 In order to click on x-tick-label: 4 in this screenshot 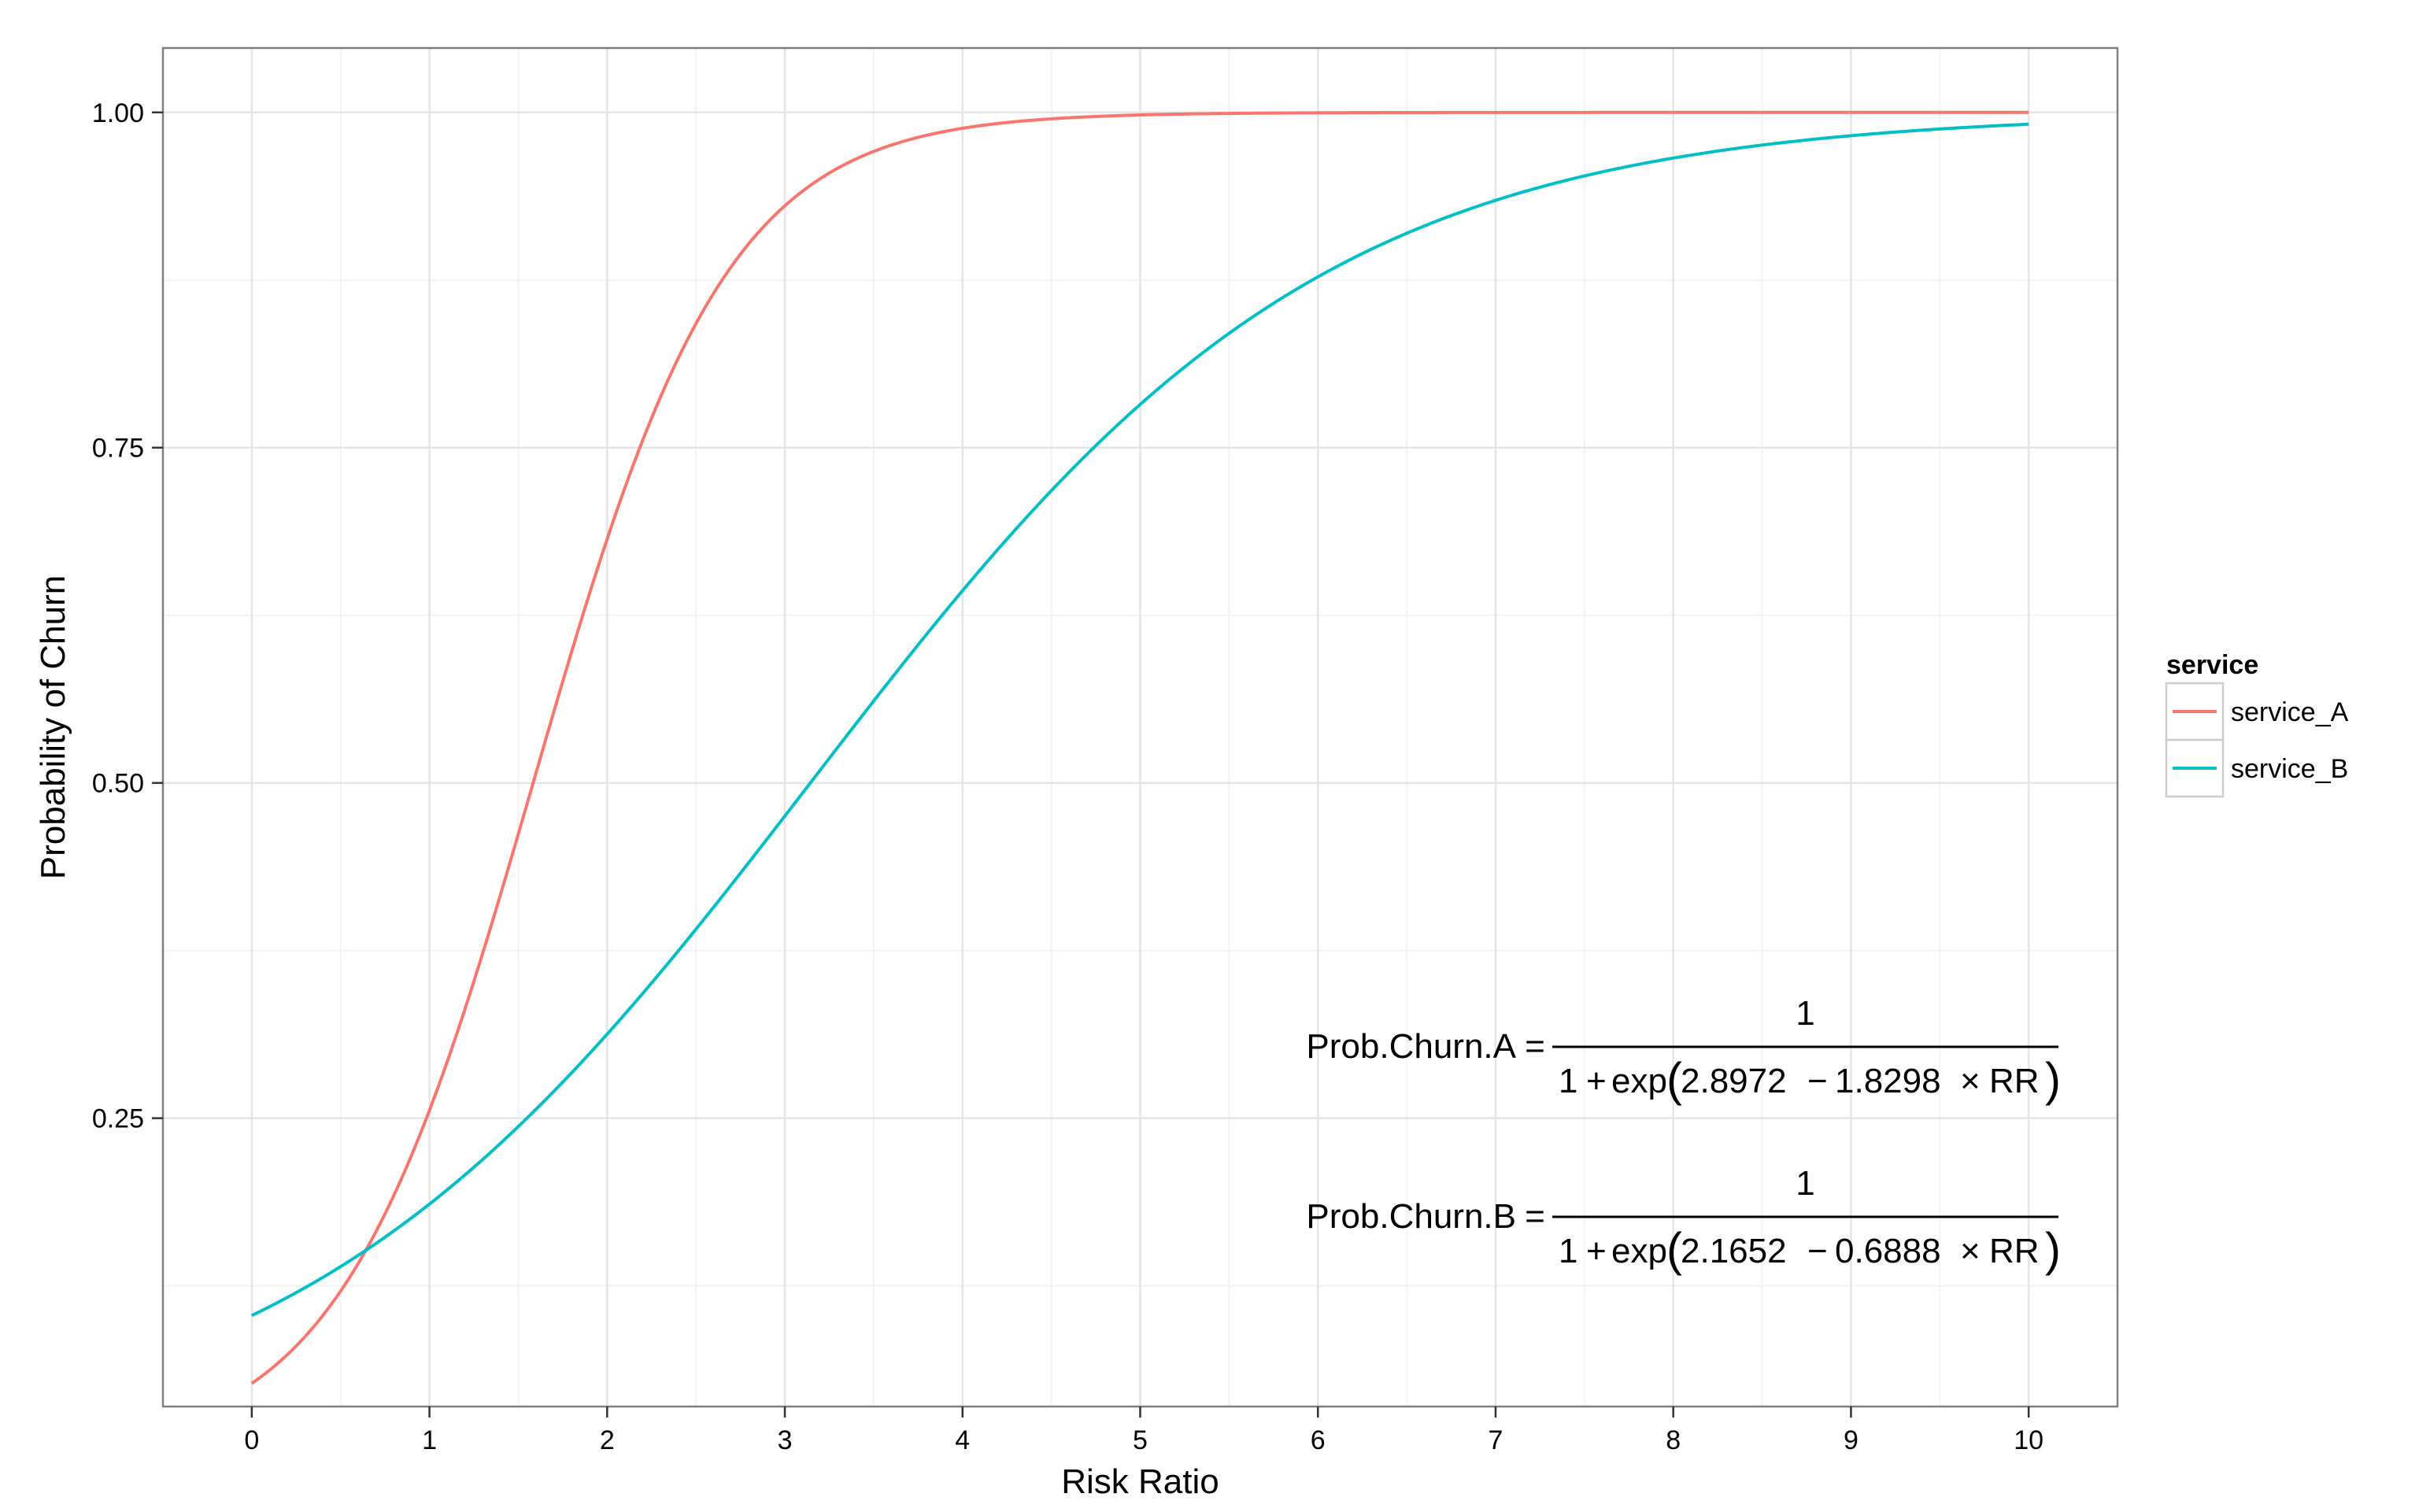, I will do `click(963, 1440)`.